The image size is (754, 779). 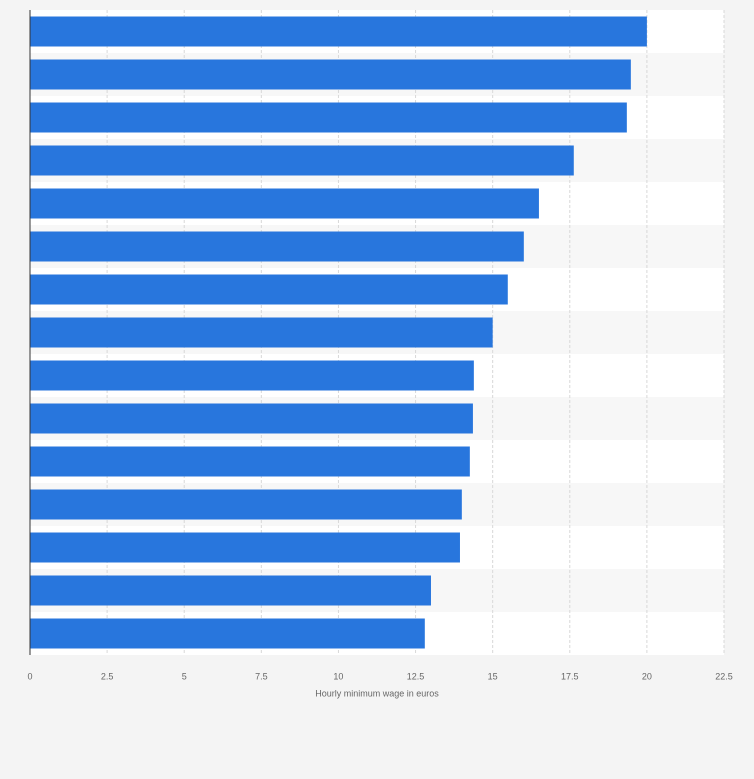 I want to click on x-tick-label: 7.5, so click(x=261, y=676).